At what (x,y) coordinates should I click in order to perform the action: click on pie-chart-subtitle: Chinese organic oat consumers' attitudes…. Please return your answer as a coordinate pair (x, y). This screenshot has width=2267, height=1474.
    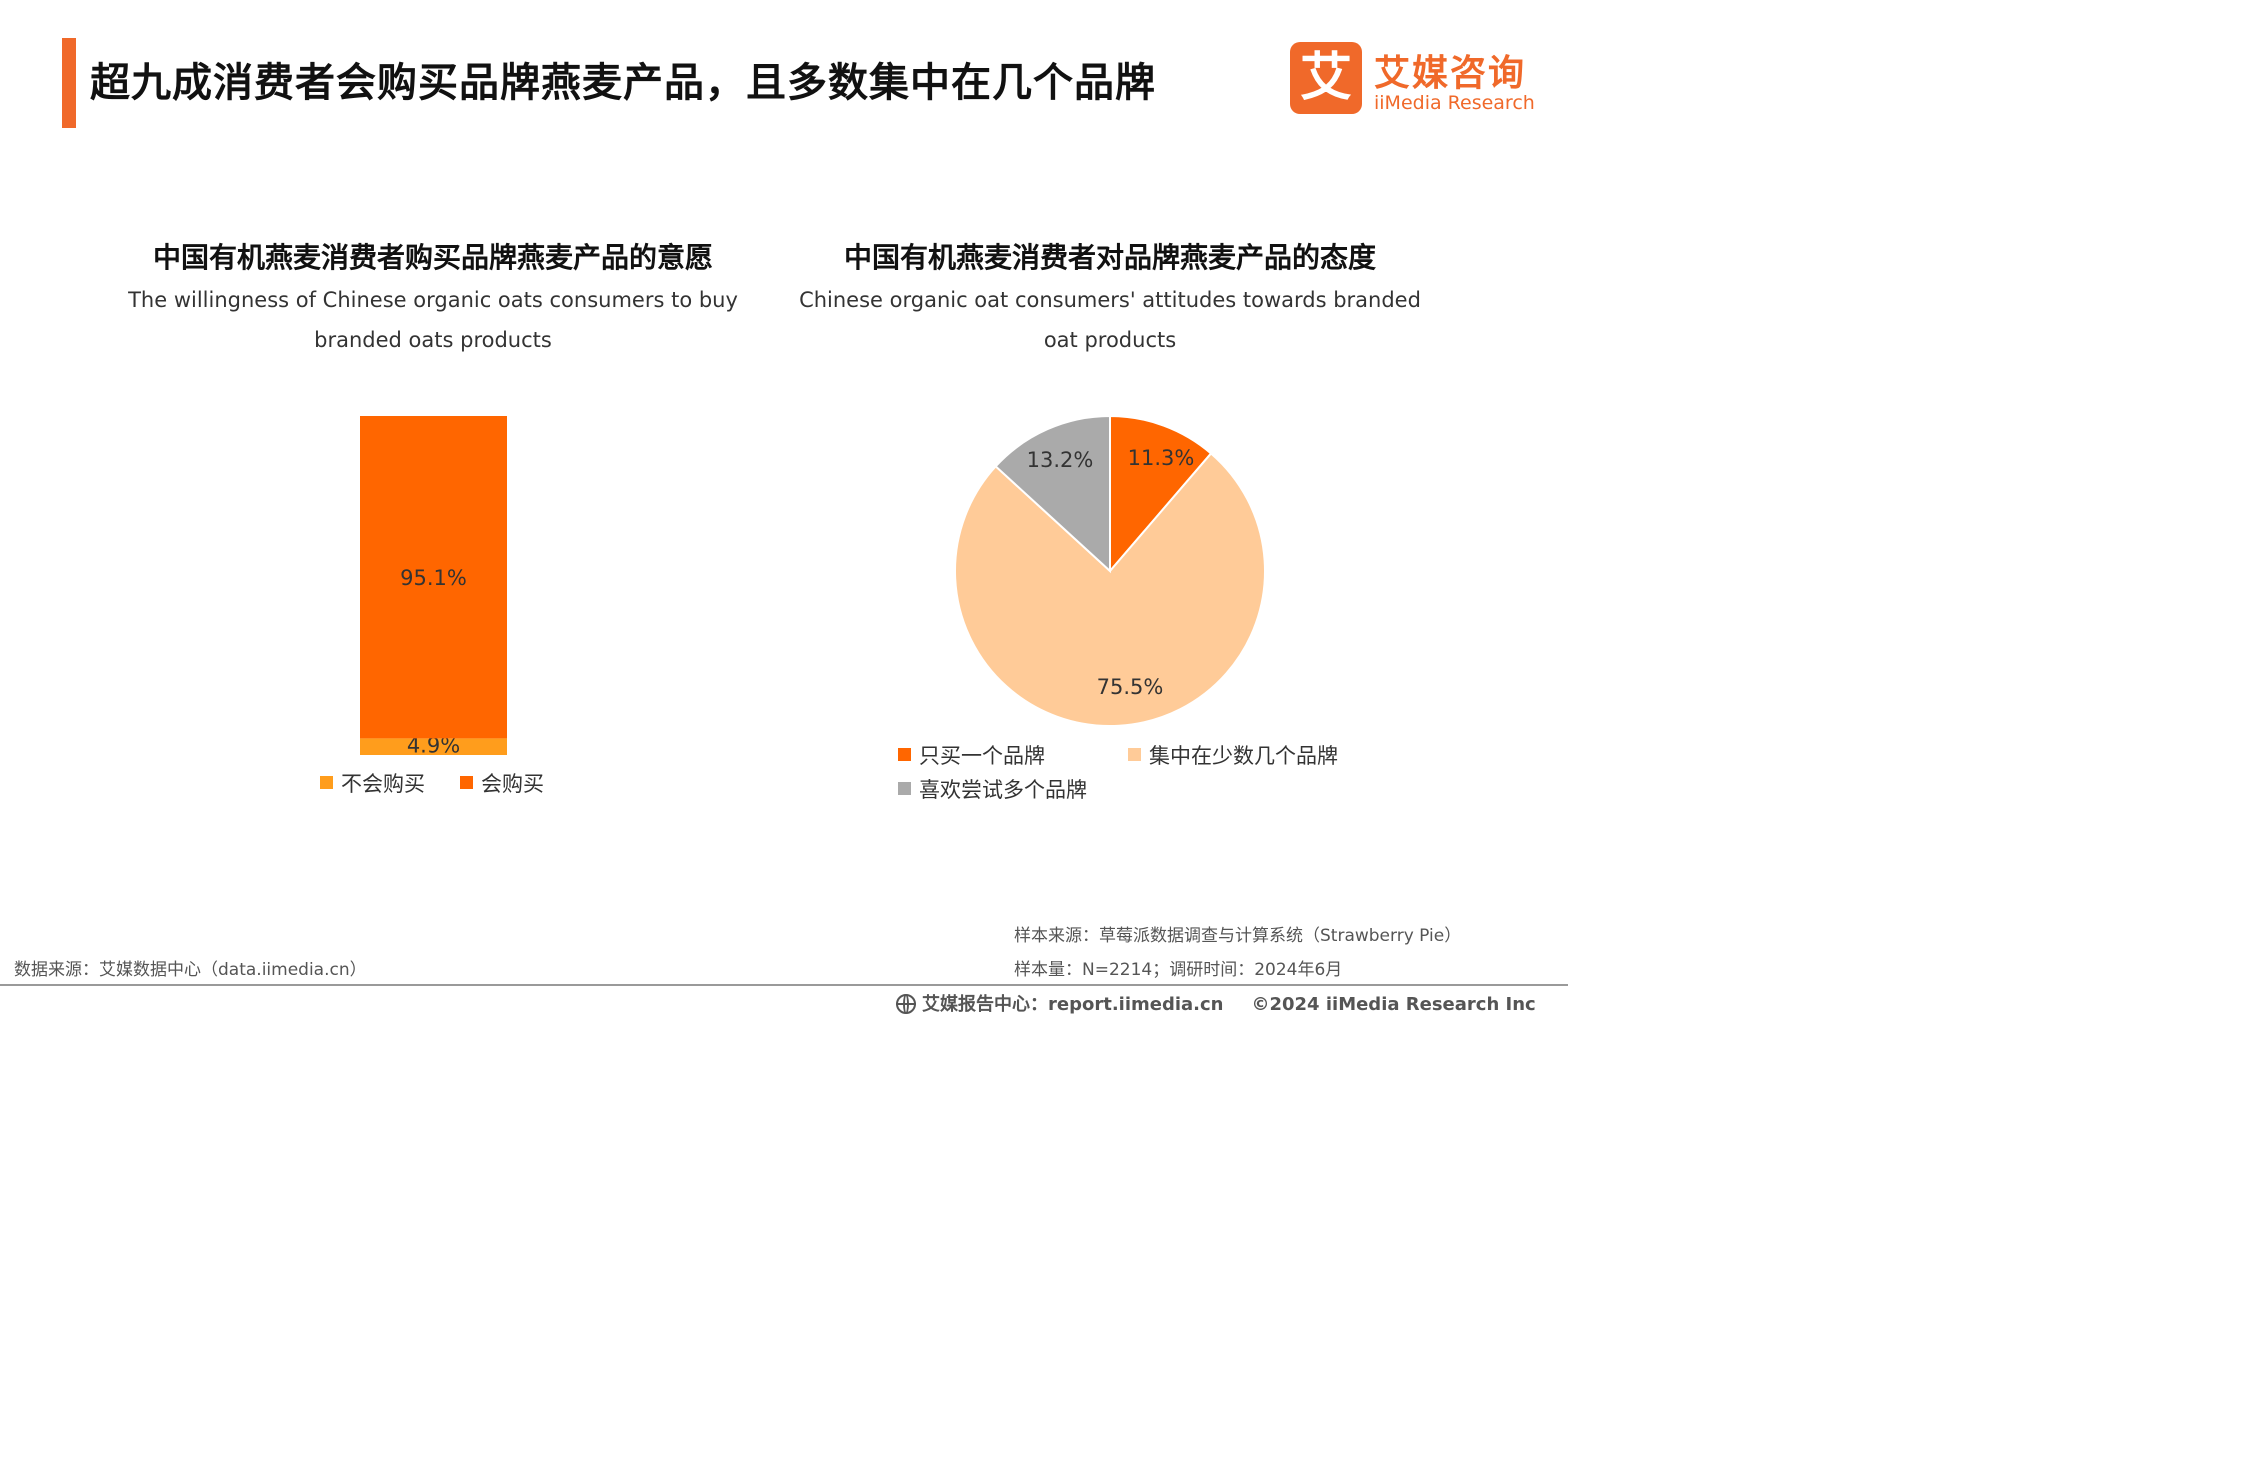
    Looking at the image, I should click on (1110, 320).